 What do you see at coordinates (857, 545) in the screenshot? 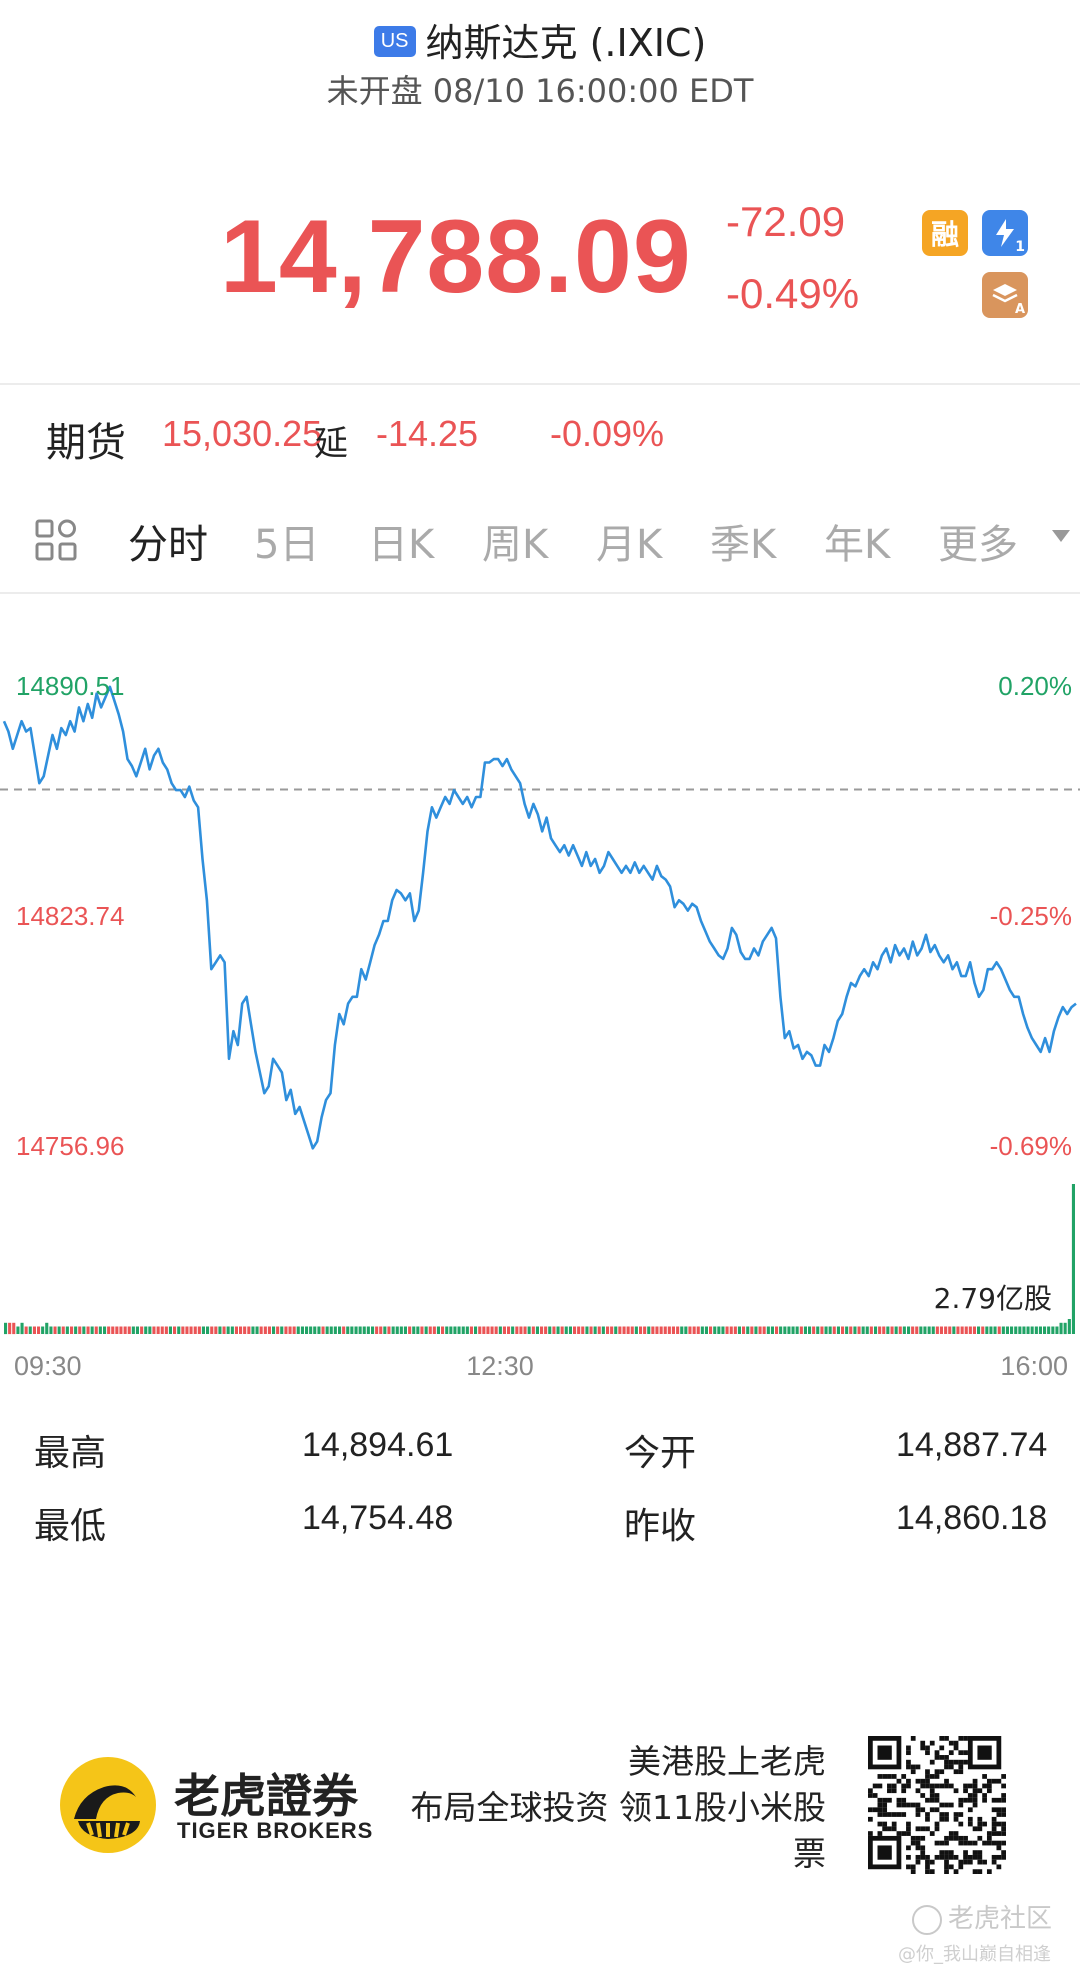
I see `tab-yearly-k: 年K` at bounding box center [857, 545].